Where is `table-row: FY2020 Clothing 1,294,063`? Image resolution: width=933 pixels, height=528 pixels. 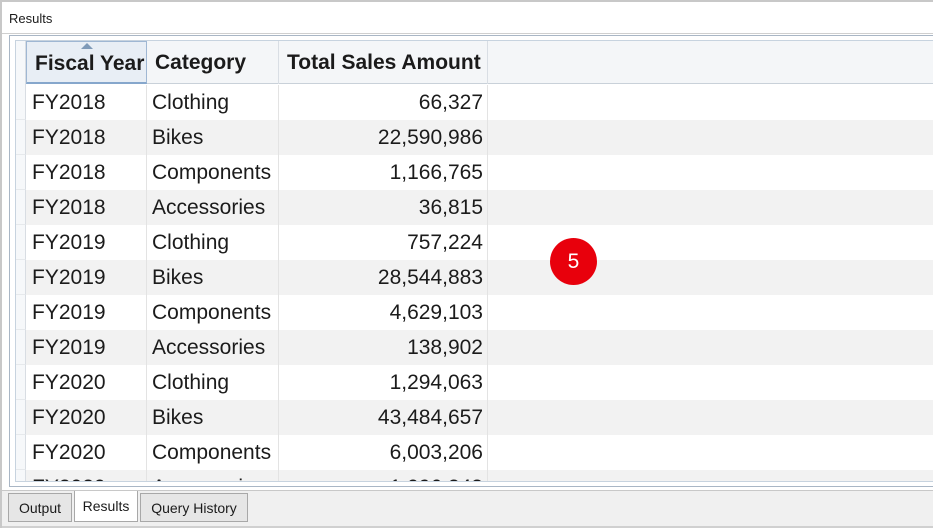
table-row: FY2020 Clothing 1,294,063 is located at coordinates (474, 382).